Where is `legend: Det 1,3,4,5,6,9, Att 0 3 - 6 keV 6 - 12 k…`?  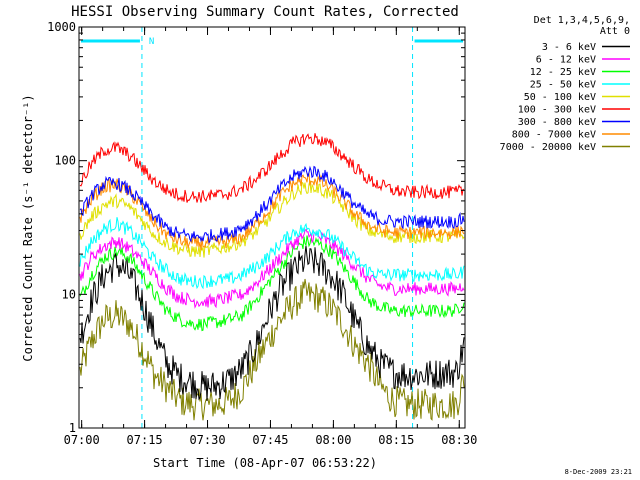 legend: Det 1,3,4,5,6,9, Att 0 3 - 6 keV 6 - 12 k… is located at coordinates (565, 84).